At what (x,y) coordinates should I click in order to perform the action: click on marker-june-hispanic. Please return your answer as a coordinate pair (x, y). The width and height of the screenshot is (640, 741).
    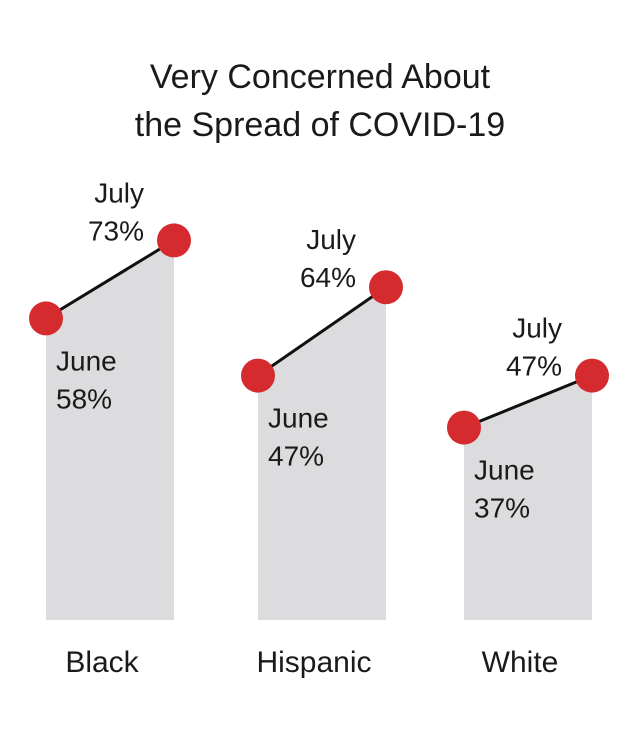
    Looking at the image, I should click on (258, 375).